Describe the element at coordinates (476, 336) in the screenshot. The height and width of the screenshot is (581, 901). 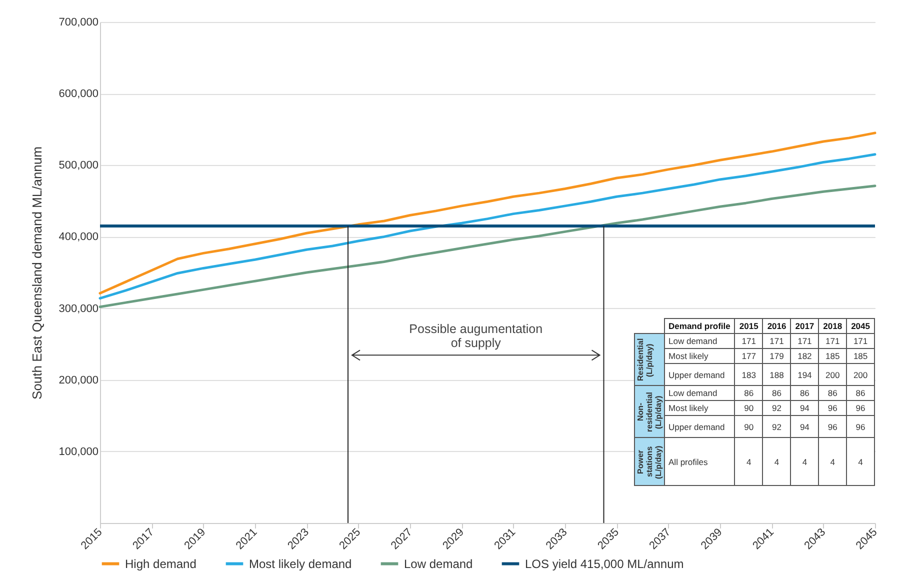
I see `annotation: Possible augumentation of supply` at that location.